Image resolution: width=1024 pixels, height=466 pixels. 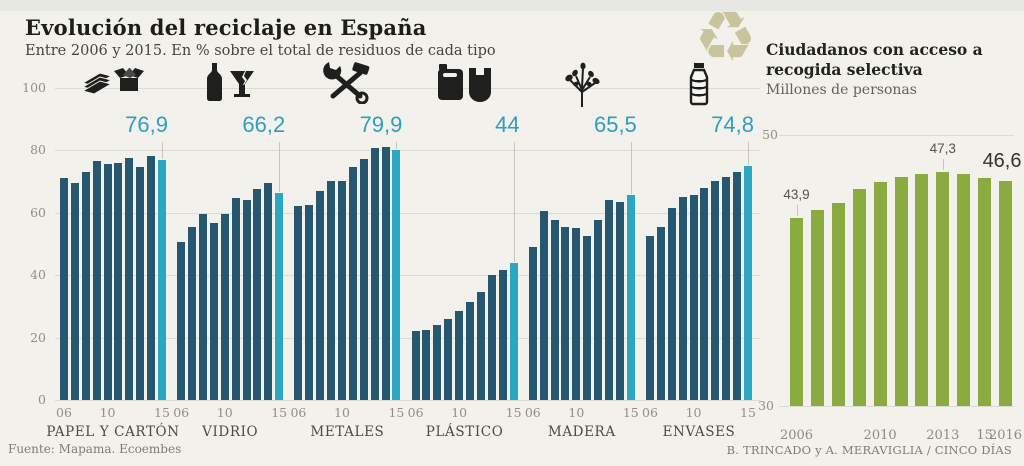 I want to click on x-tick-label: 2006, so click(x=796, y=435).